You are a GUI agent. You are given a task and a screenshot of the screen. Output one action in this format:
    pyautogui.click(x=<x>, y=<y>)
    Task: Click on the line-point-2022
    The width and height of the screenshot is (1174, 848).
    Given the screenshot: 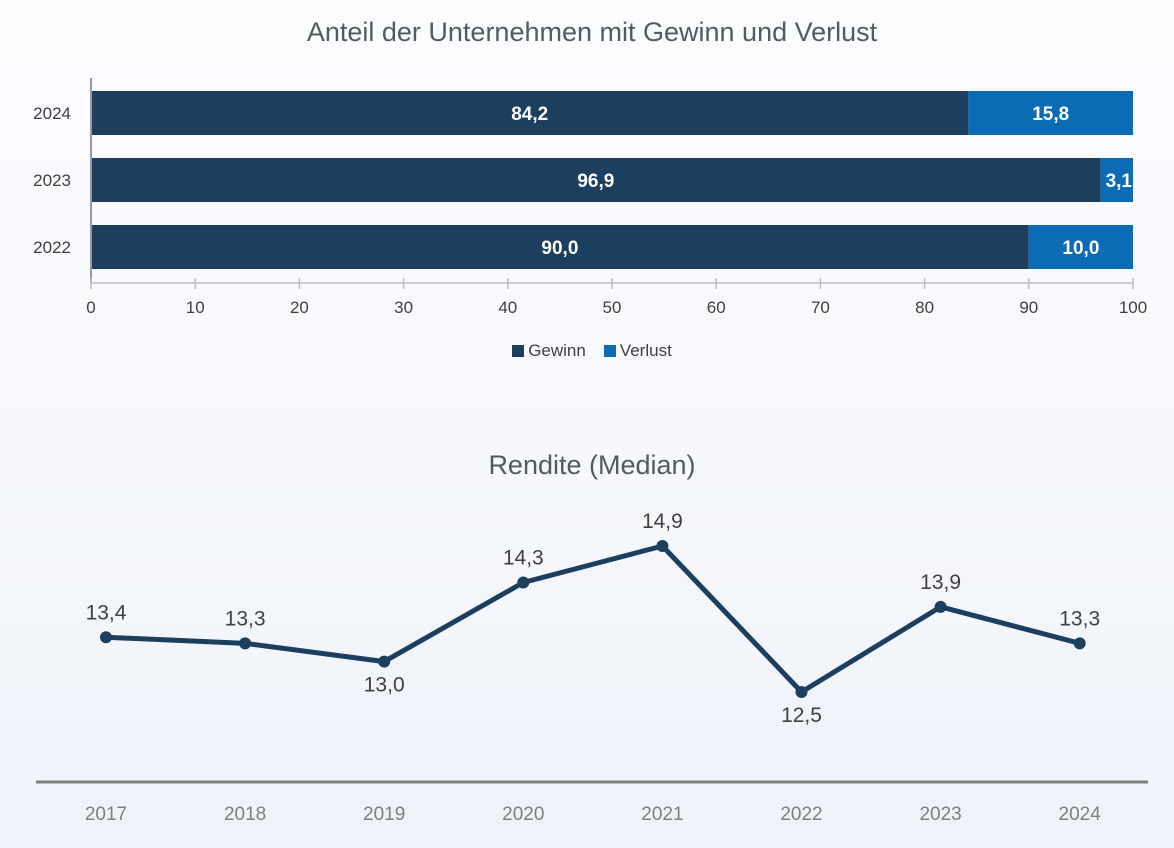 What is the action you would take?
    pyautogui.click(x=801, y=692)
    